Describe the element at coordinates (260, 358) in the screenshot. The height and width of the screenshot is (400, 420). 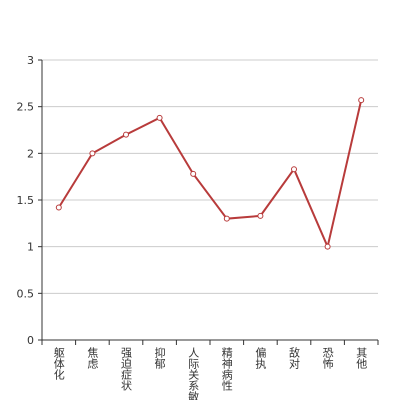
I see `x-tick-label: 偏执` at that location.